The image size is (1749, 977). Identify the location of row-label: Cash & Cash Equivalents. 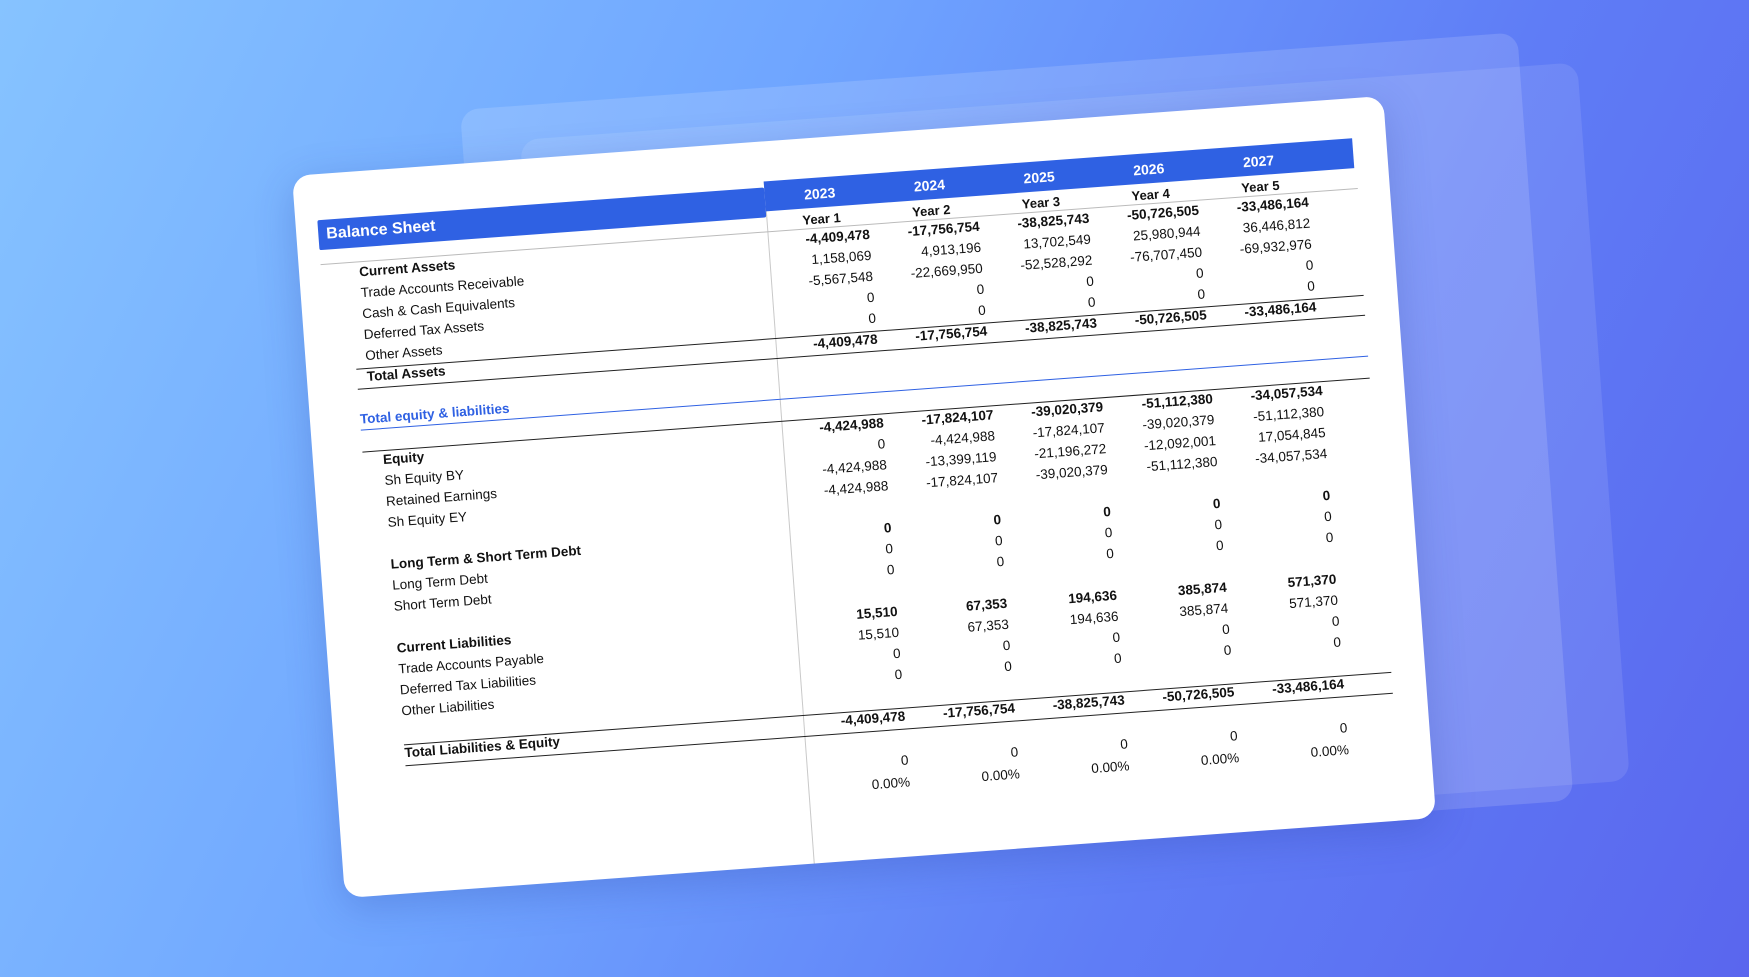
(438, 308).